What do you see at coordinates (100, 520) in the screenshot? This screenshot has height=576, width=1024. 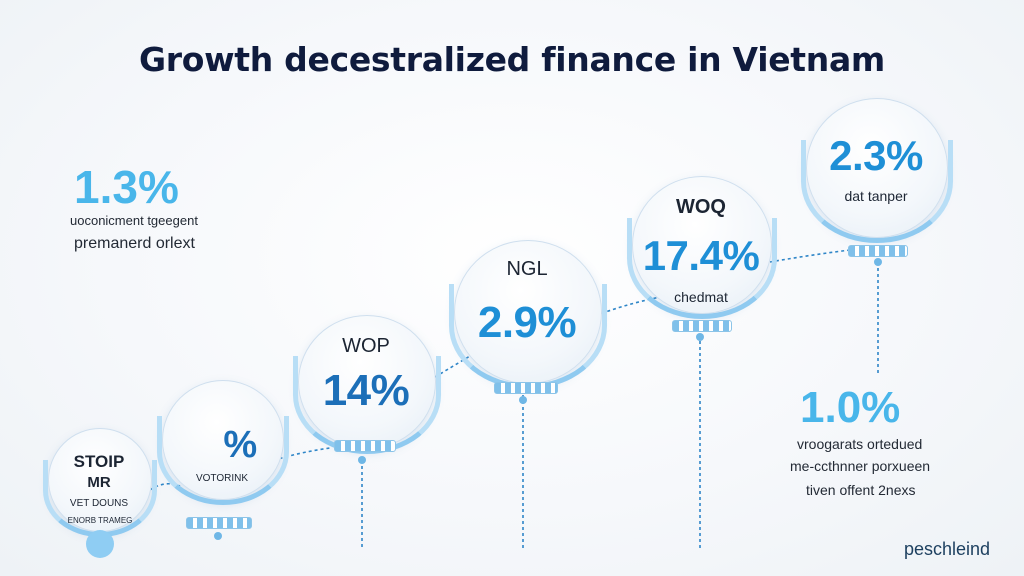 I see `balloon-1-caption2: ENORB TRAMEG` at bounding box center [100, 520].